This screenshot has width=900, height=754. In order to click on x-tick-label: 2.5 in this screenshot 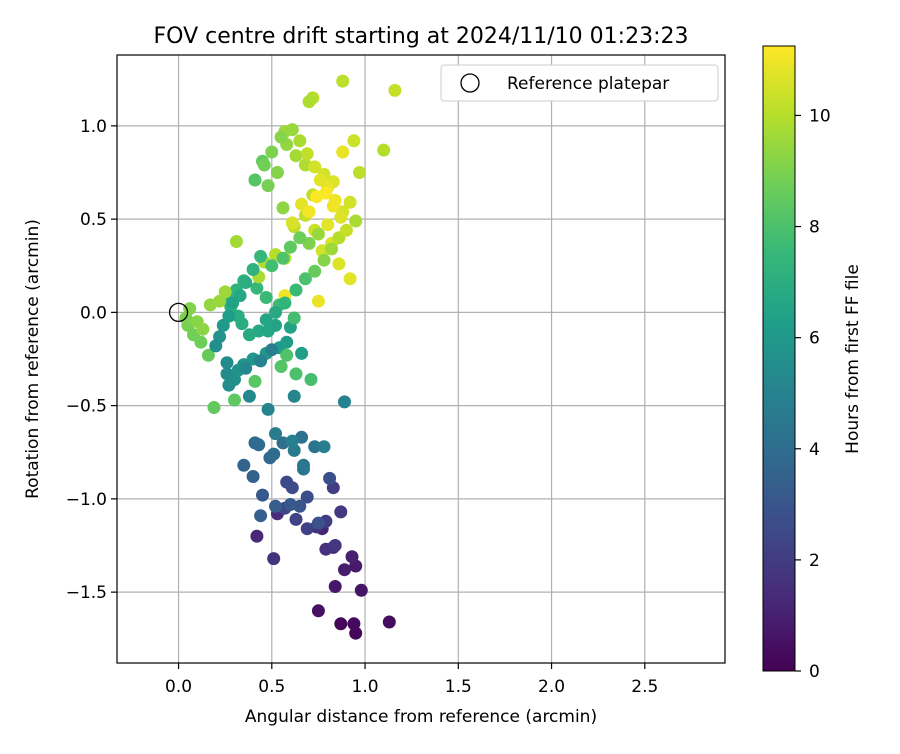, I will do `click(644, 687)`.